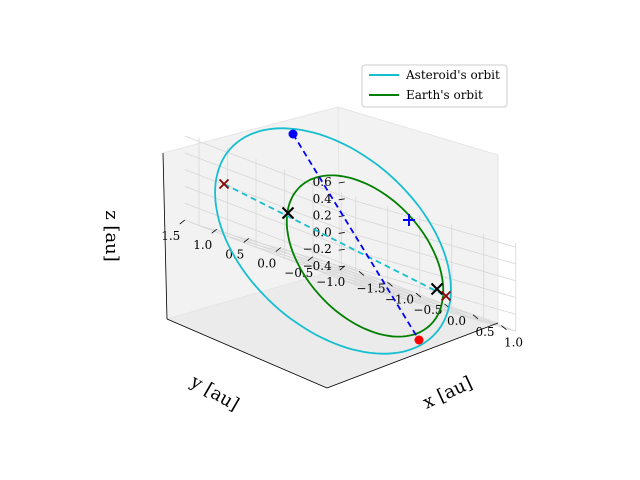 The height and width of the screenshot is (480, 640). What do you see at coordinates (317, 249) in the screenshot?
I see `z-tick-label: −0.2` at bounding box center [317, 249].